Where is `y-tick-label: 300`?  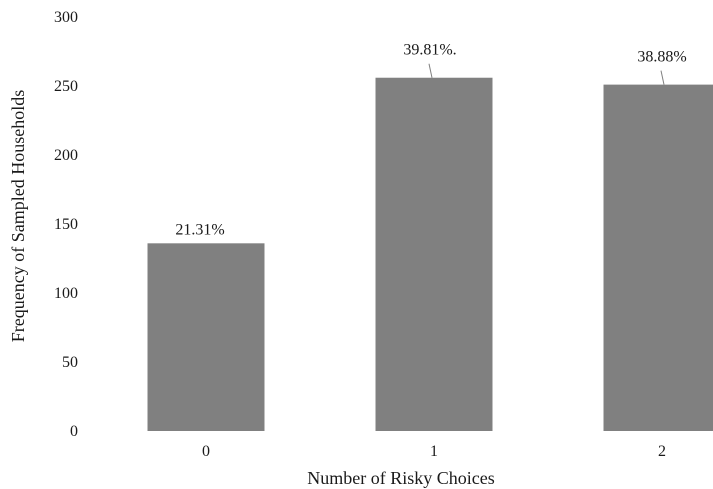
y-tick-label: 300 is located at coordinates (66, 17).